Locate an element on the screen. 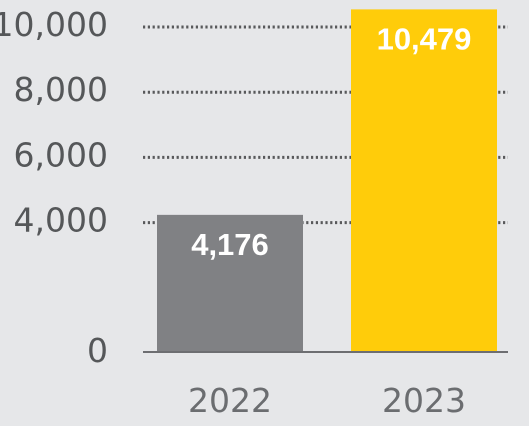 Image resolution: width=529 pixels, height=426 pixels. bar-2022 is located at coordinates (230, 282).